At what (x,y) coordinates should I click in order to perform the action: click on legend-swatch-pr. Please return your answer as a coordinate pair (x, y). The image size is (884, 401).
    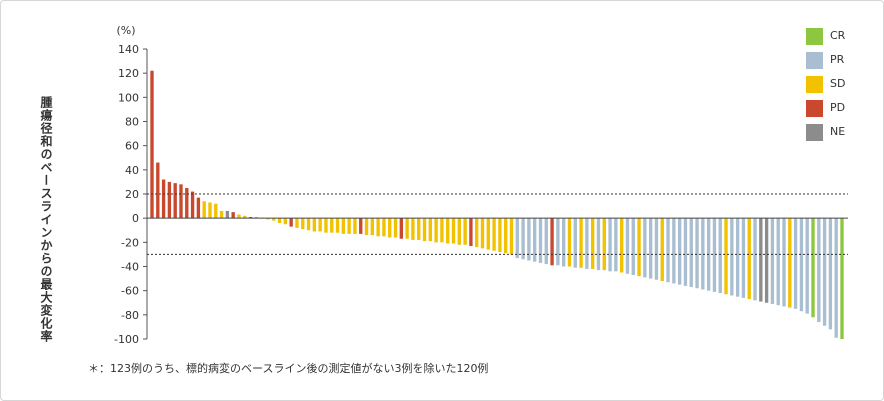
    Looking at the image, I should click on (814, 60).